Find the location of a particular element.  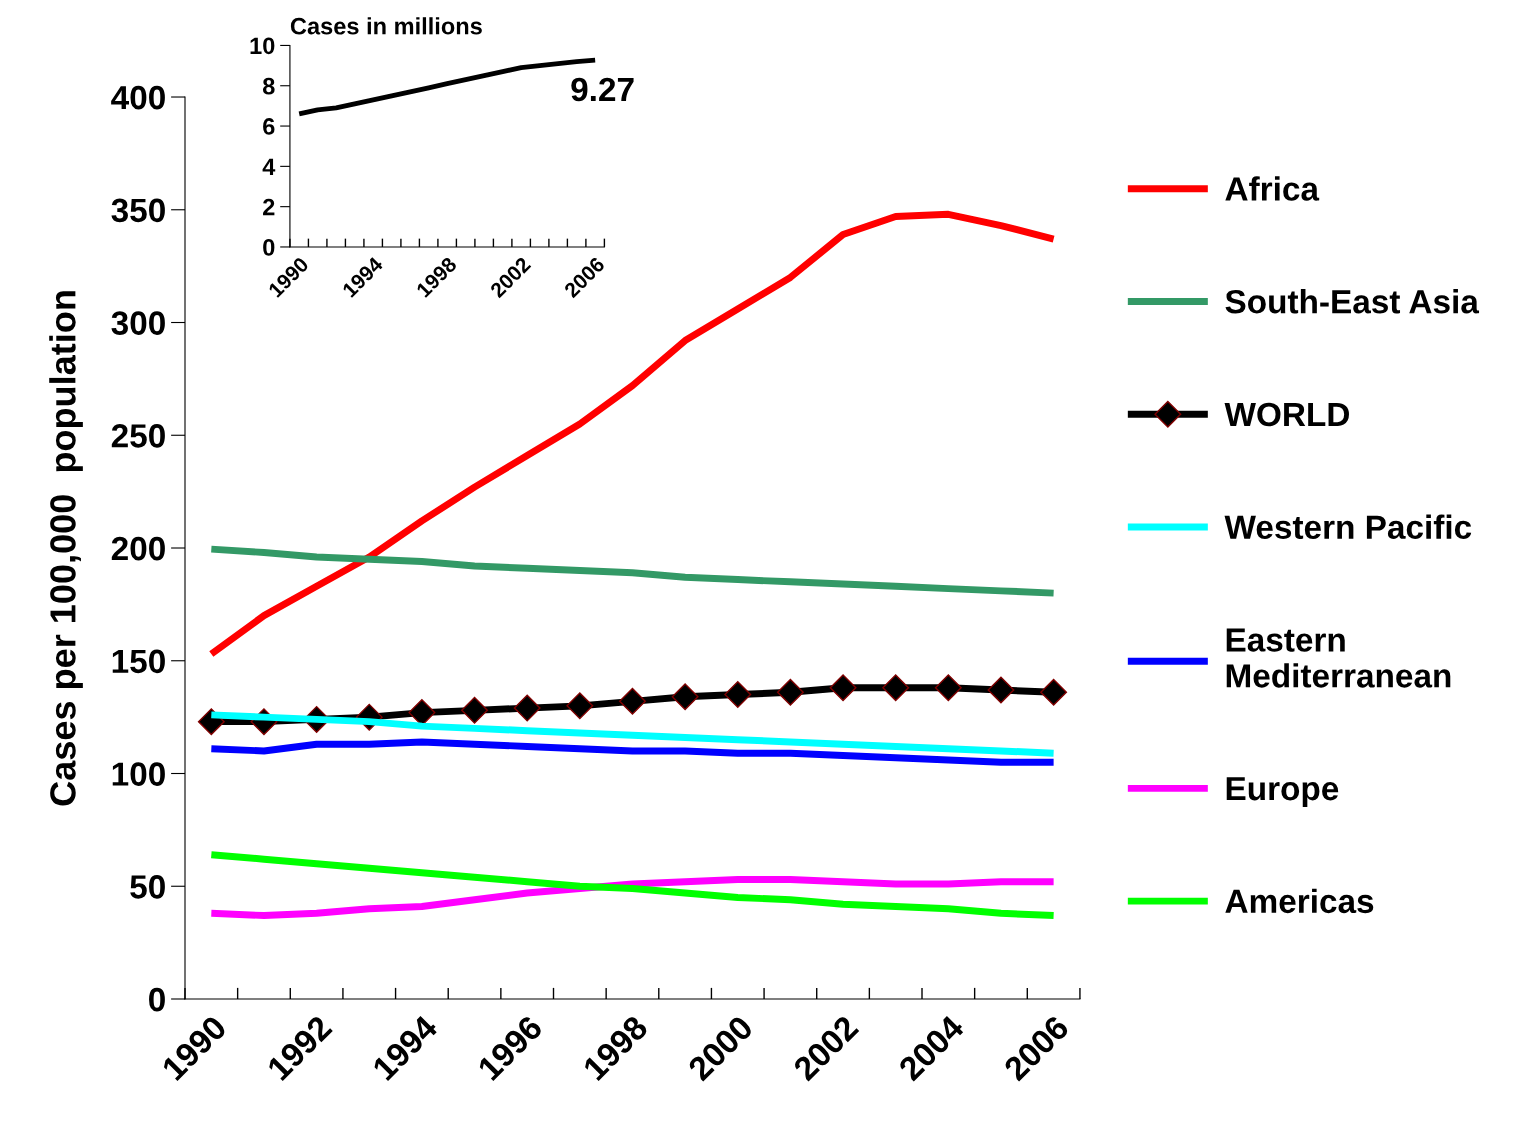

annotation: 9.27 is located at coordinates (602, 89).